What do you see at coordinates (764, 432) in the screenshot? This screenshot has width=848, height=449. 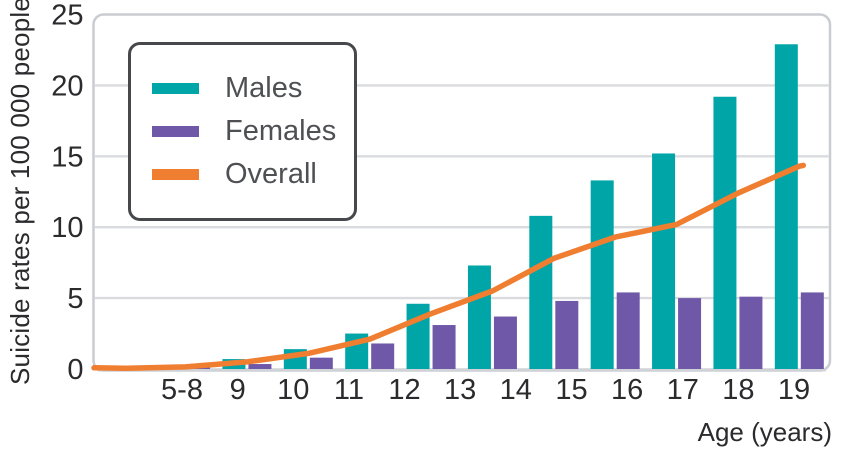 I see `x-axis-title: Age (years)` at bounding box center [764, 432].